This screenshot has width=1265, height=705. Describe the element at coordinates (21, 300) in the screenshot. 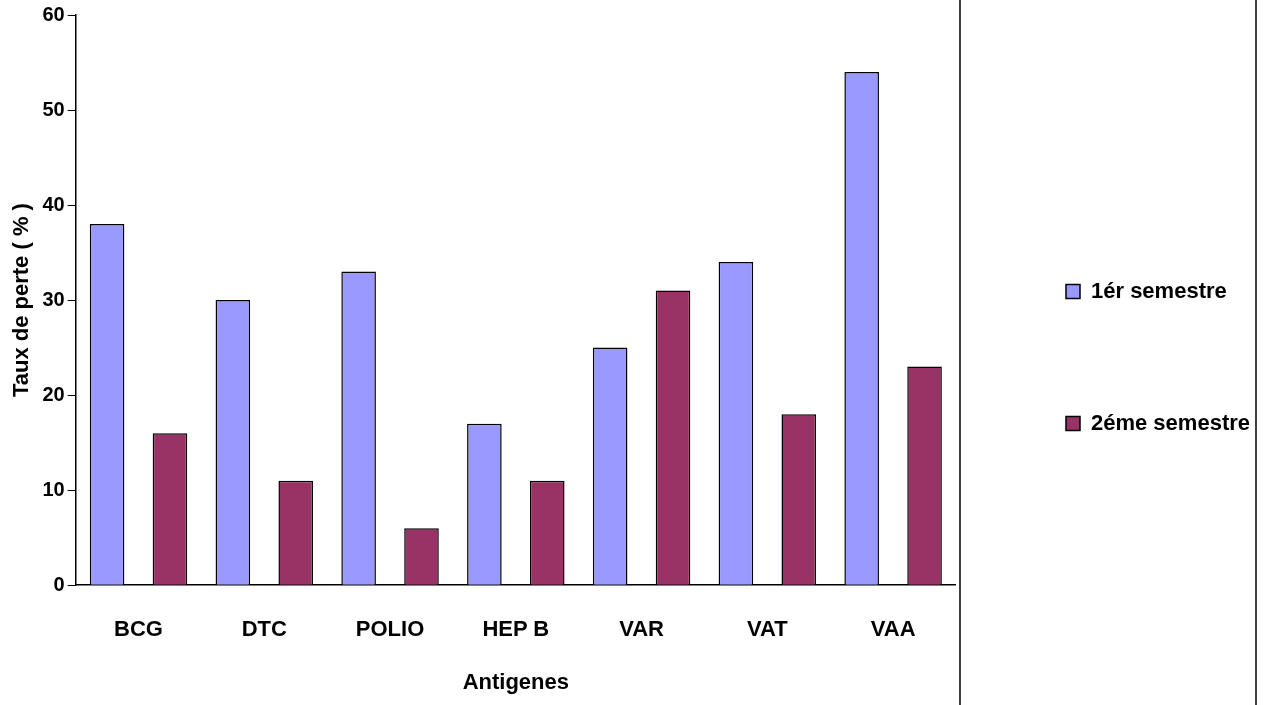

I see `y-axis-title: Taux de perte ( % )` at that location.